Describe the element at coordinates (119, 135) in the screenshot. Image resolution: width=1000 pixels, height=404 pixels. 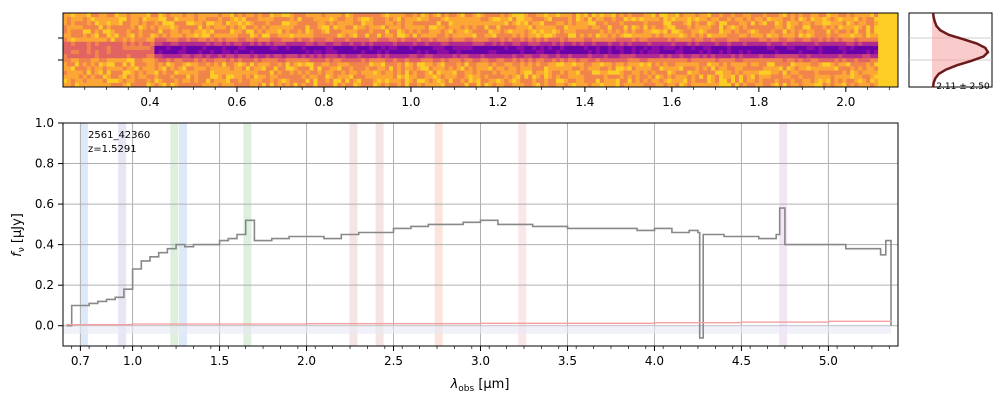
I see `object-id-label: 2561_42360` at that location.